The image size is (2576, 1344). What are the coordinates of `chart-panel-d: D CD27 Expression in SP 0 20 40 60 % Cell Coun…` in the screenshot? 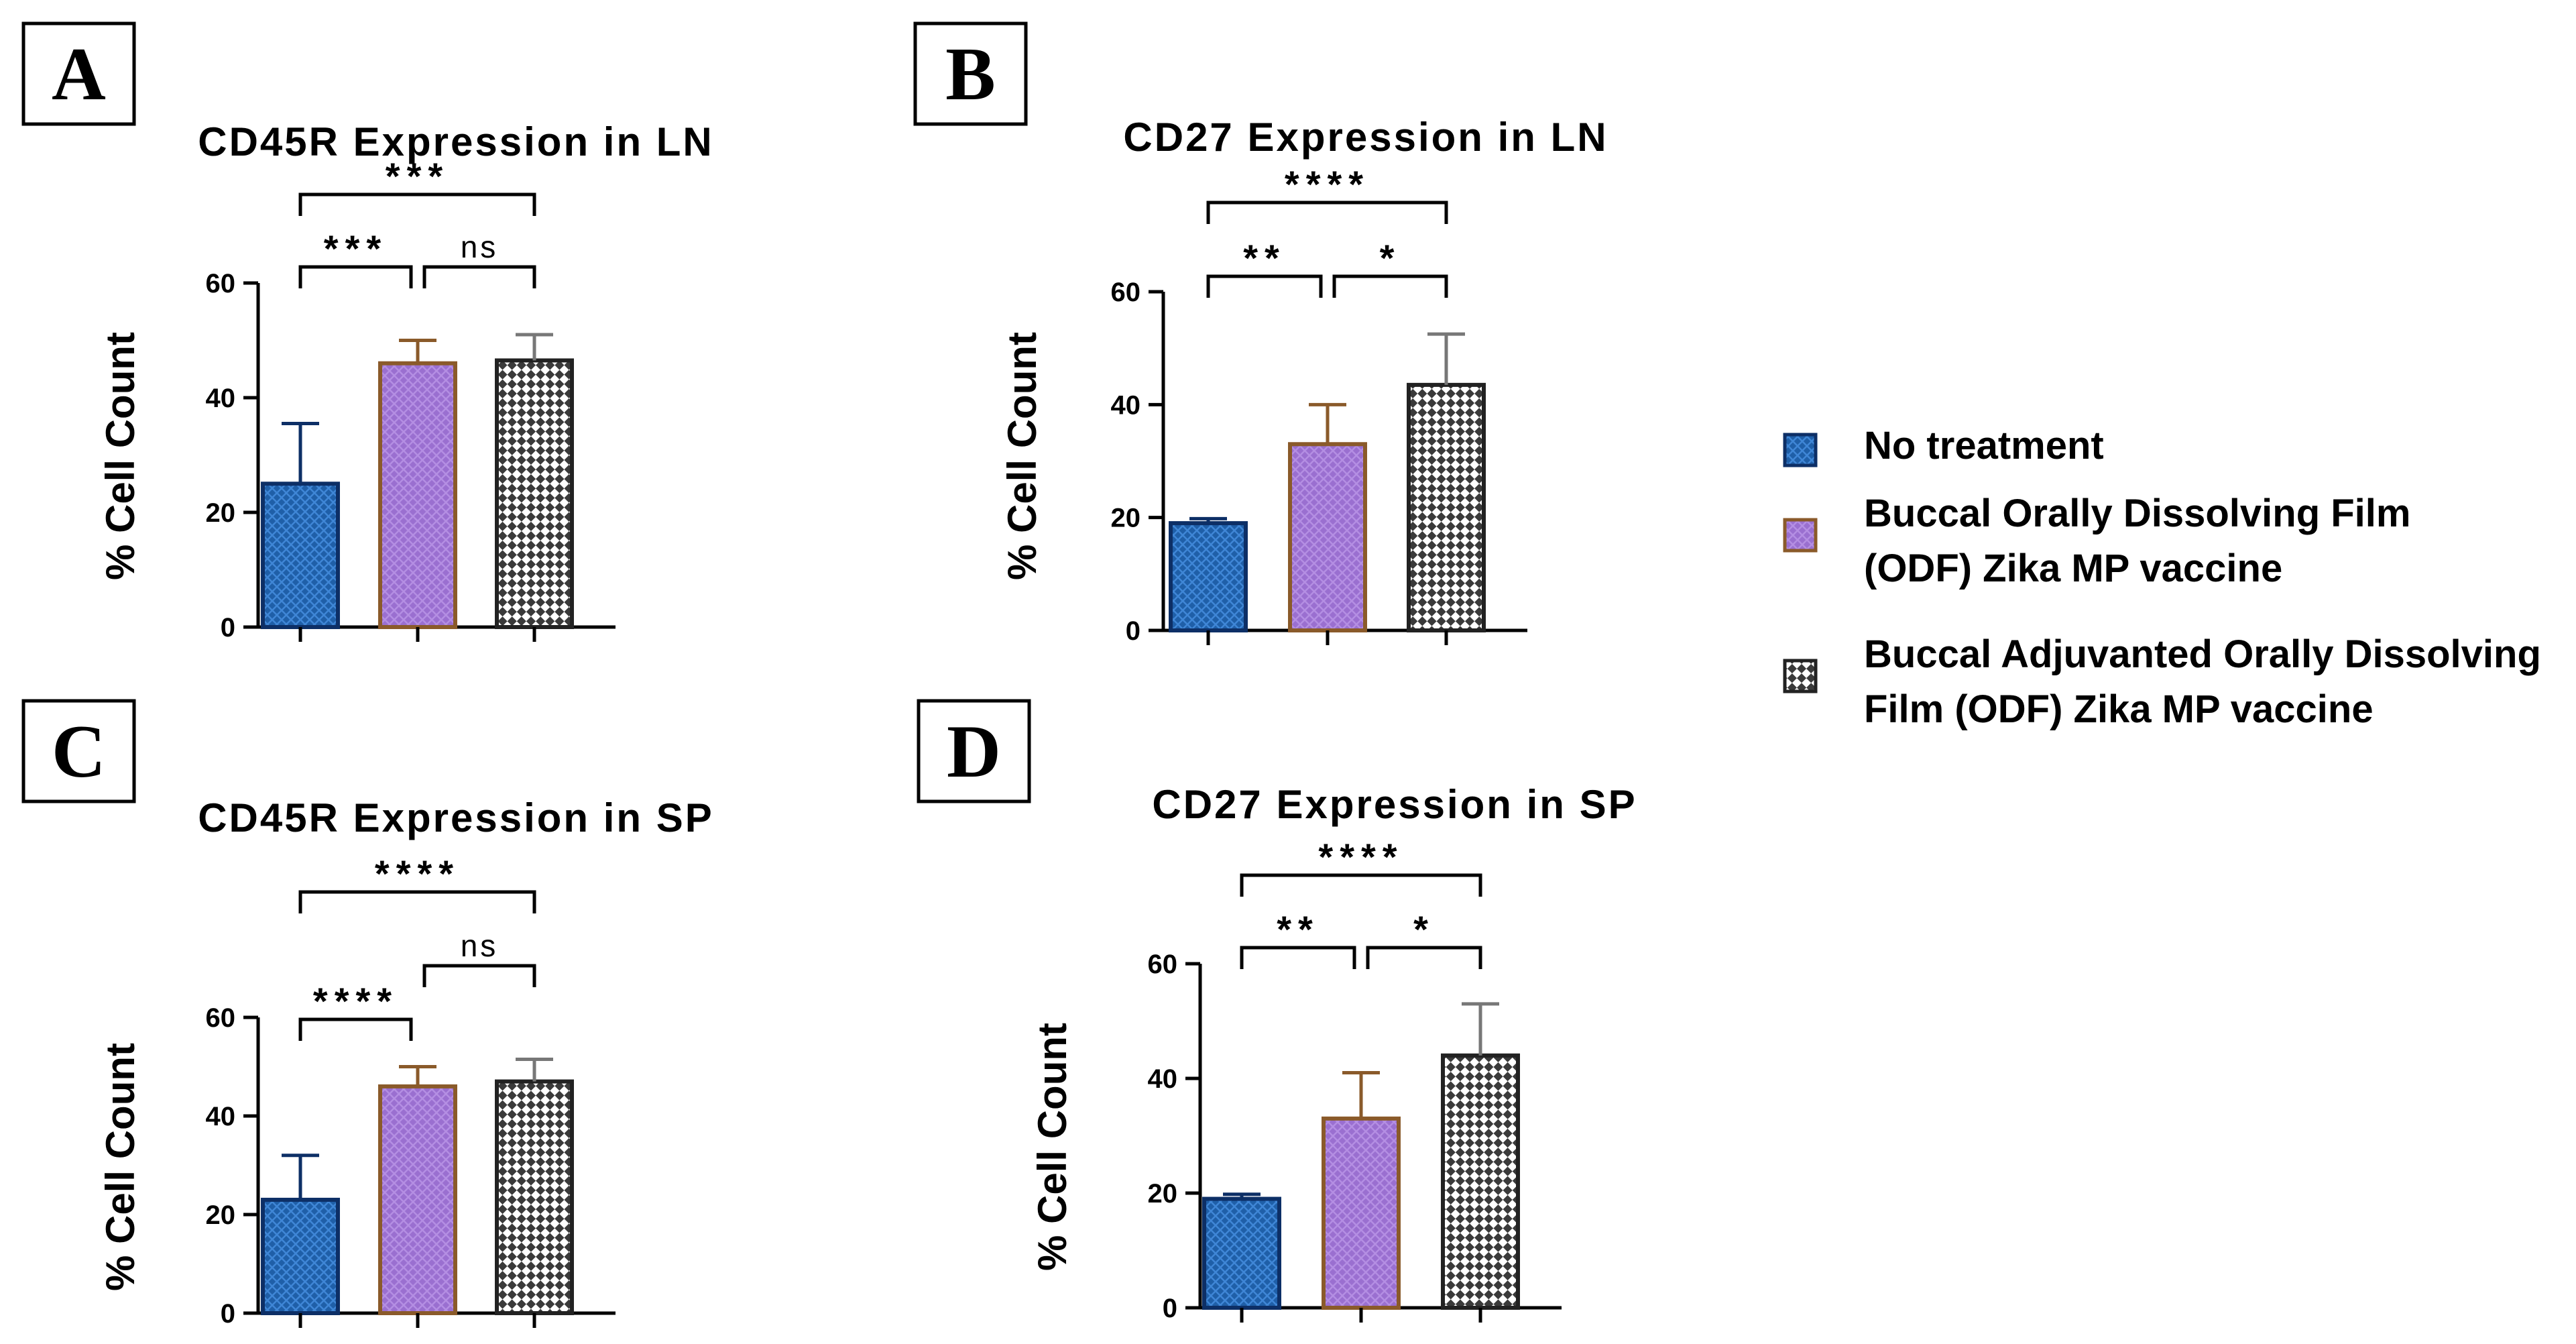 It's located at (1277, 1011).